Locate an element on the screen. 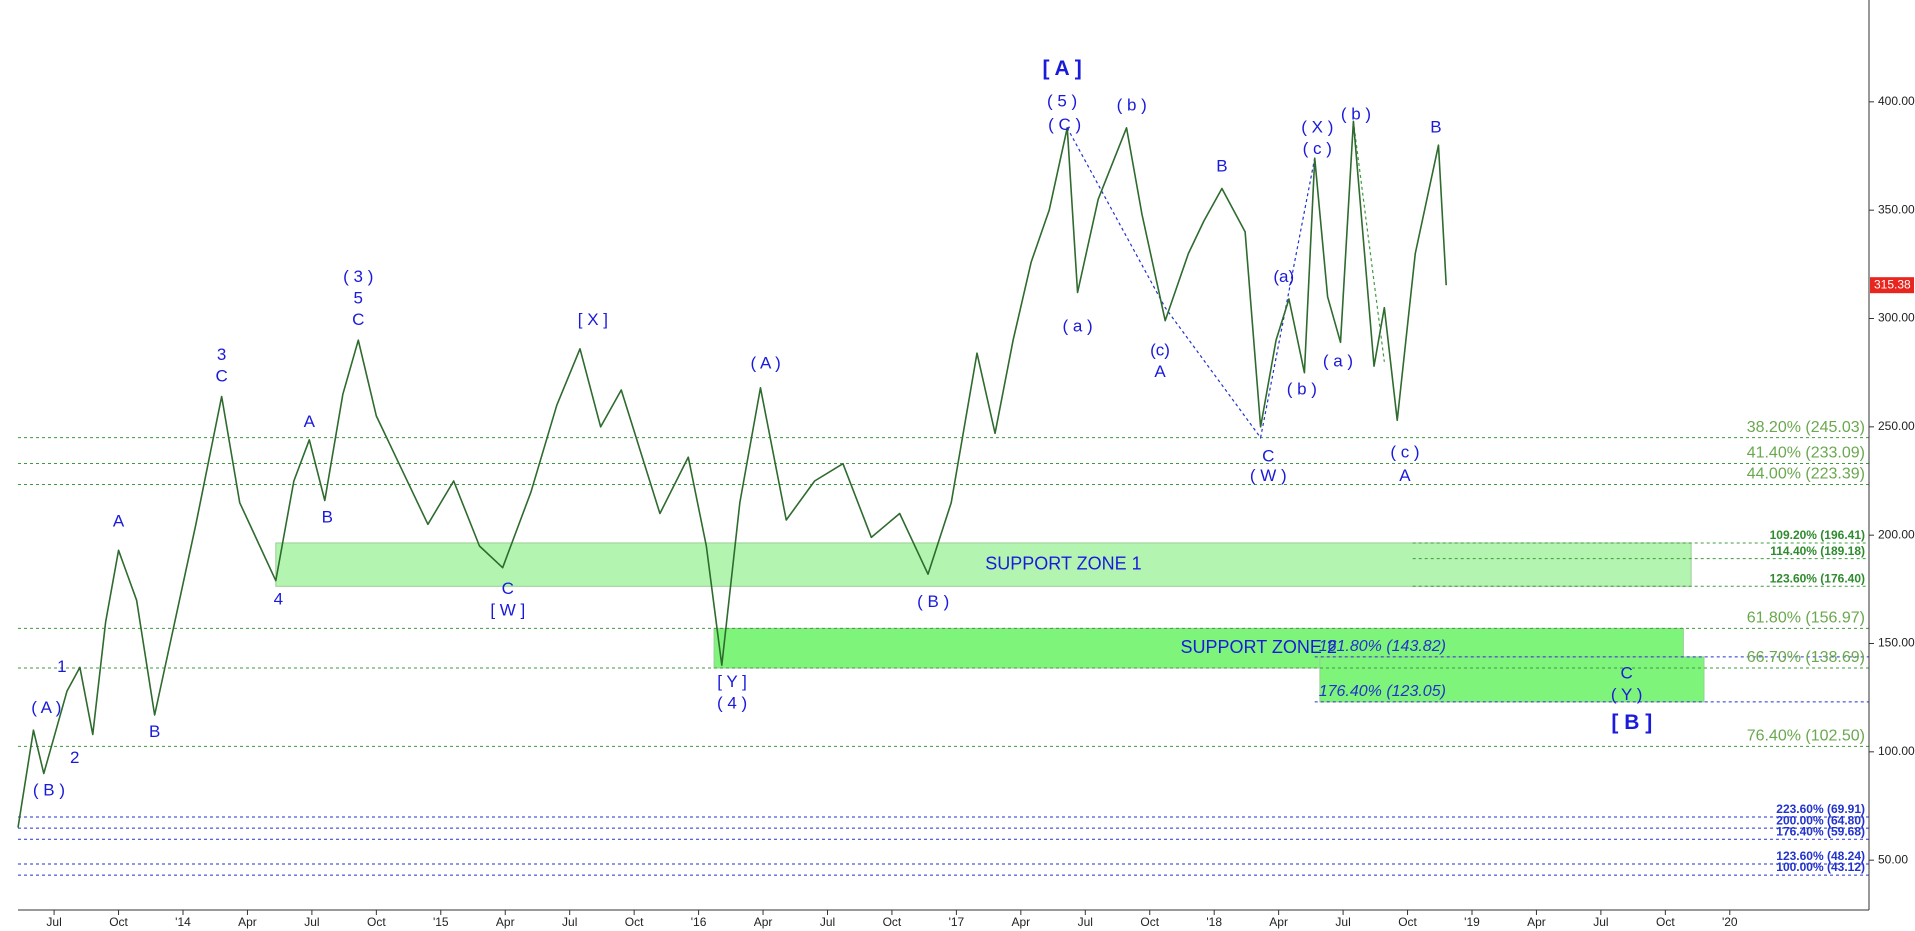 This screenshot has width=1915, height=931. wave-label: 4 is located at coordinates (278, 599).